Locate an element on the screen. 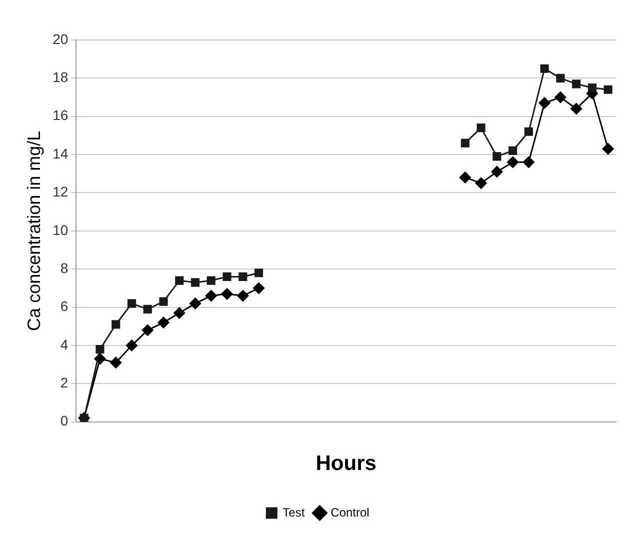 Image resolution: width=626 pixels, height=539 pixels. y-tick-label: 20 is located at coordinates (60, 38).